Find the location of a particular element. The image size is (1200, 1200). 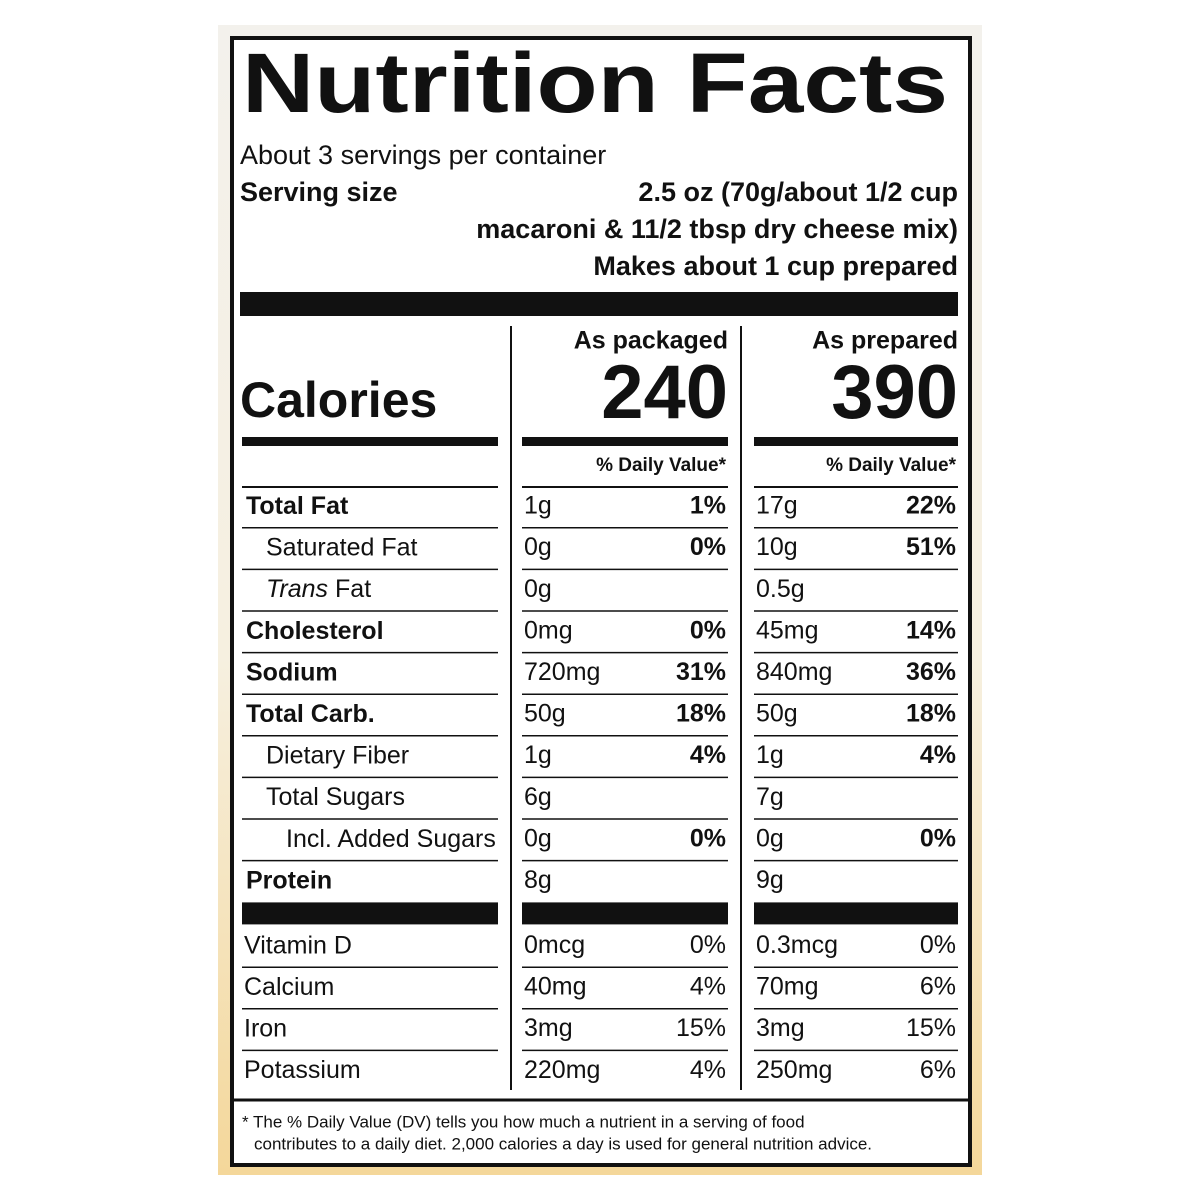

amount: 40mg is located at coordinates (555, 987).